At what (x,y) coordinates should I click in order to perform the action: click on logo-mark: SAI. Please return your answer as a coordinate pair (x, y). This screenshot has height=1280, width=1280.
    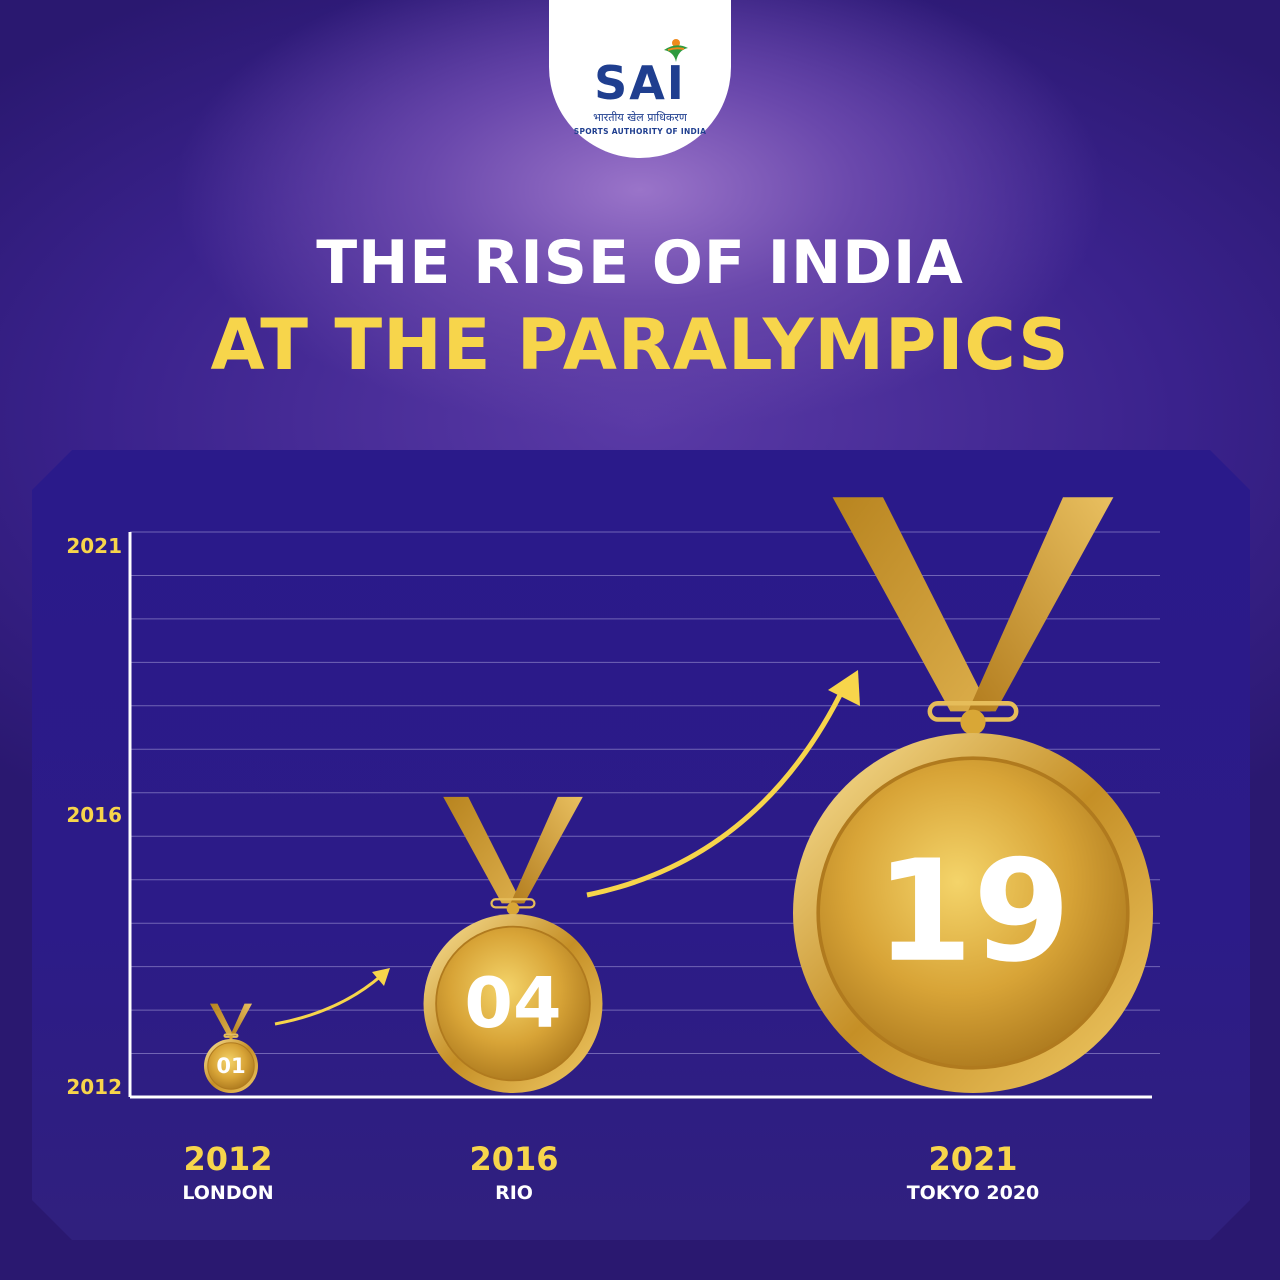
    Looking at the image, I should click on (641, 72).